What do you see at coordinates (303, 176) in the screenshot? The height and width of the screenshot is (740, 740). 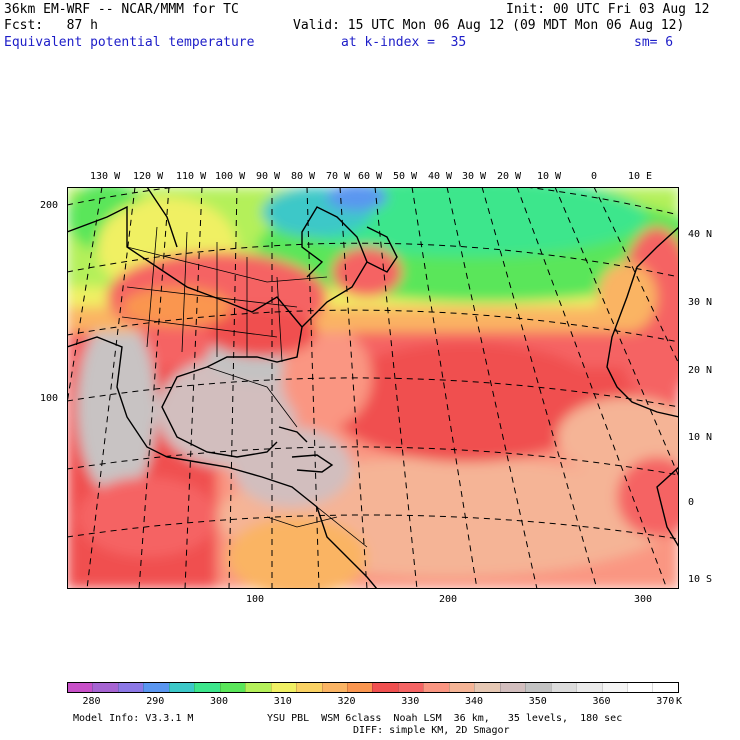 I see `lon-label: 80 W` at bounding box center [303, 176].